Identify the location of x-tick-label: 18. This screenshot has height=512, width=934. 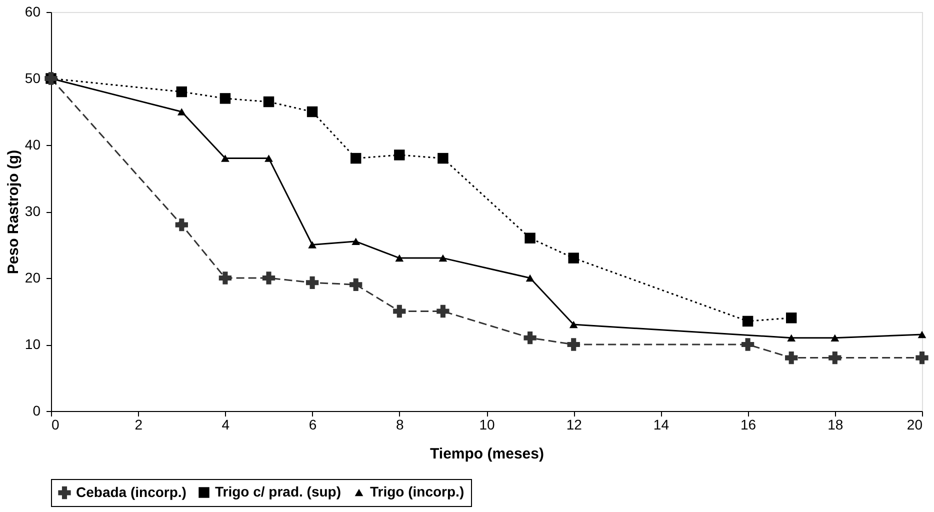
(836, 424).